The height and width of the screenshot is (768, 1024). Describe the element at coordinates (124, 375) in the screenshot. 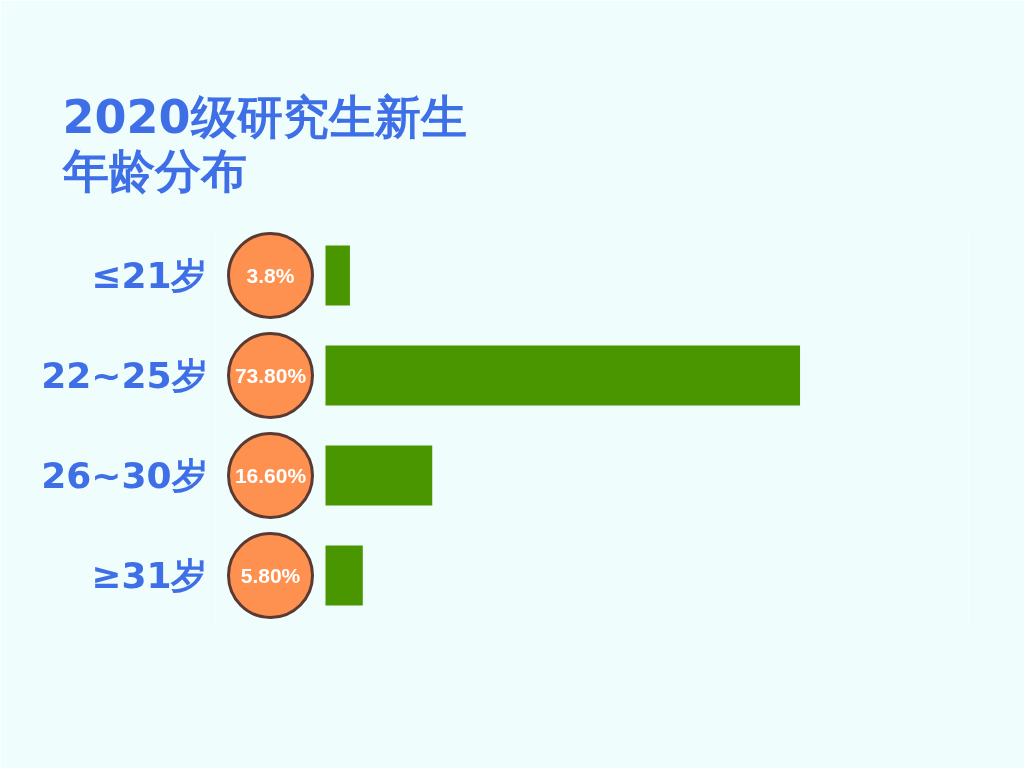

I see `y-tick-label: 22~25岁` at that location.